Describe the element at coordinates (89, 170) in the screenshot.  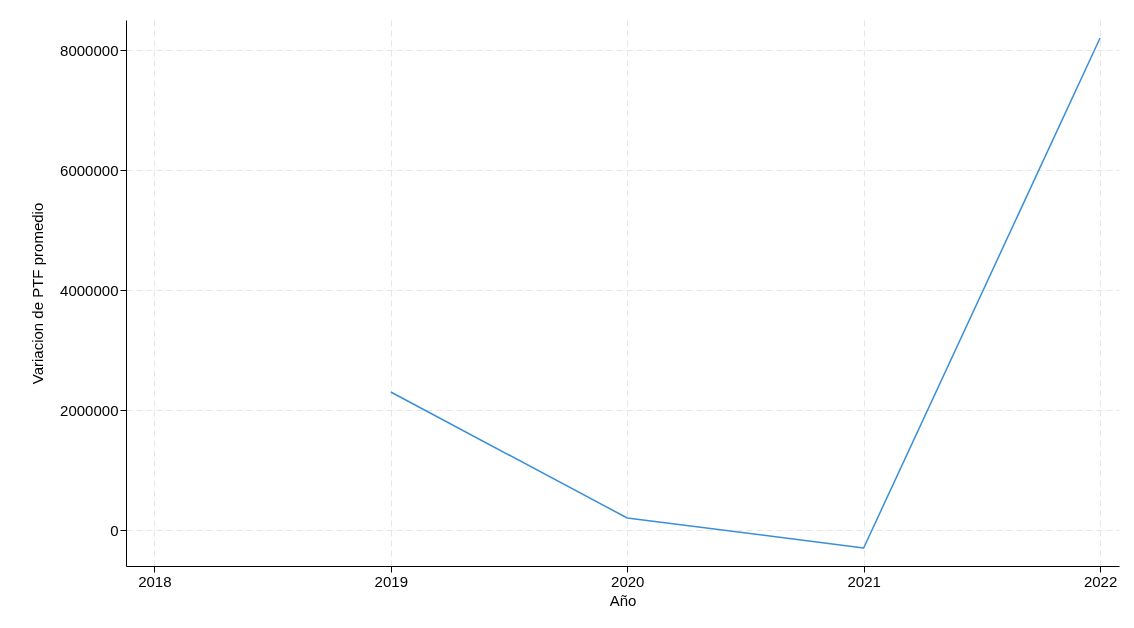
I see `y-tick-label: 6000000` at that location.